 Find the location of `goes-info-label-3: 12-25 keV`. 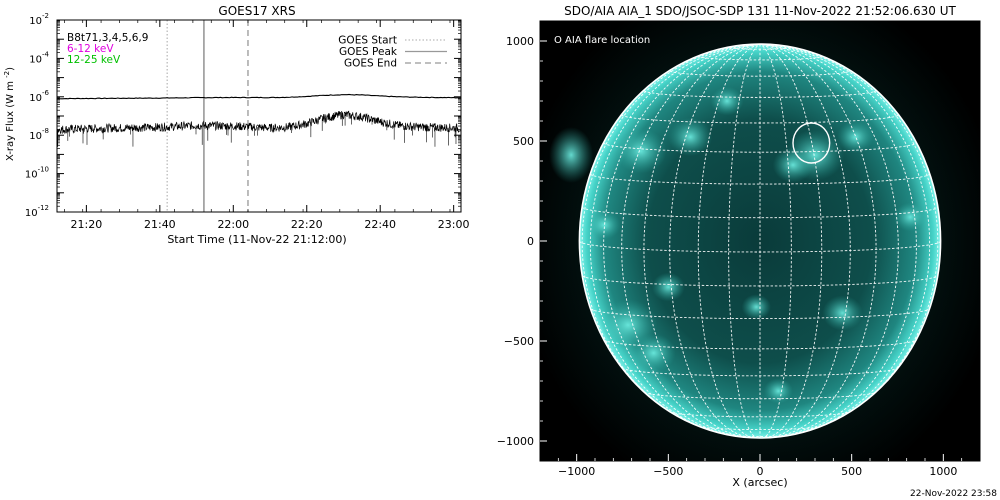

goes-info-label-3: 12-25 keV is located at coordinates (94, 60).